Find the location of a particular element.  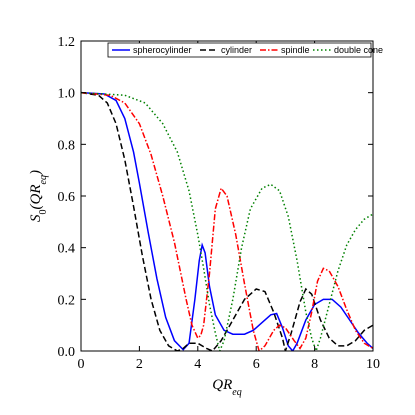

y-axis-label: S0(QReq) is located at coordinates (38, 196).